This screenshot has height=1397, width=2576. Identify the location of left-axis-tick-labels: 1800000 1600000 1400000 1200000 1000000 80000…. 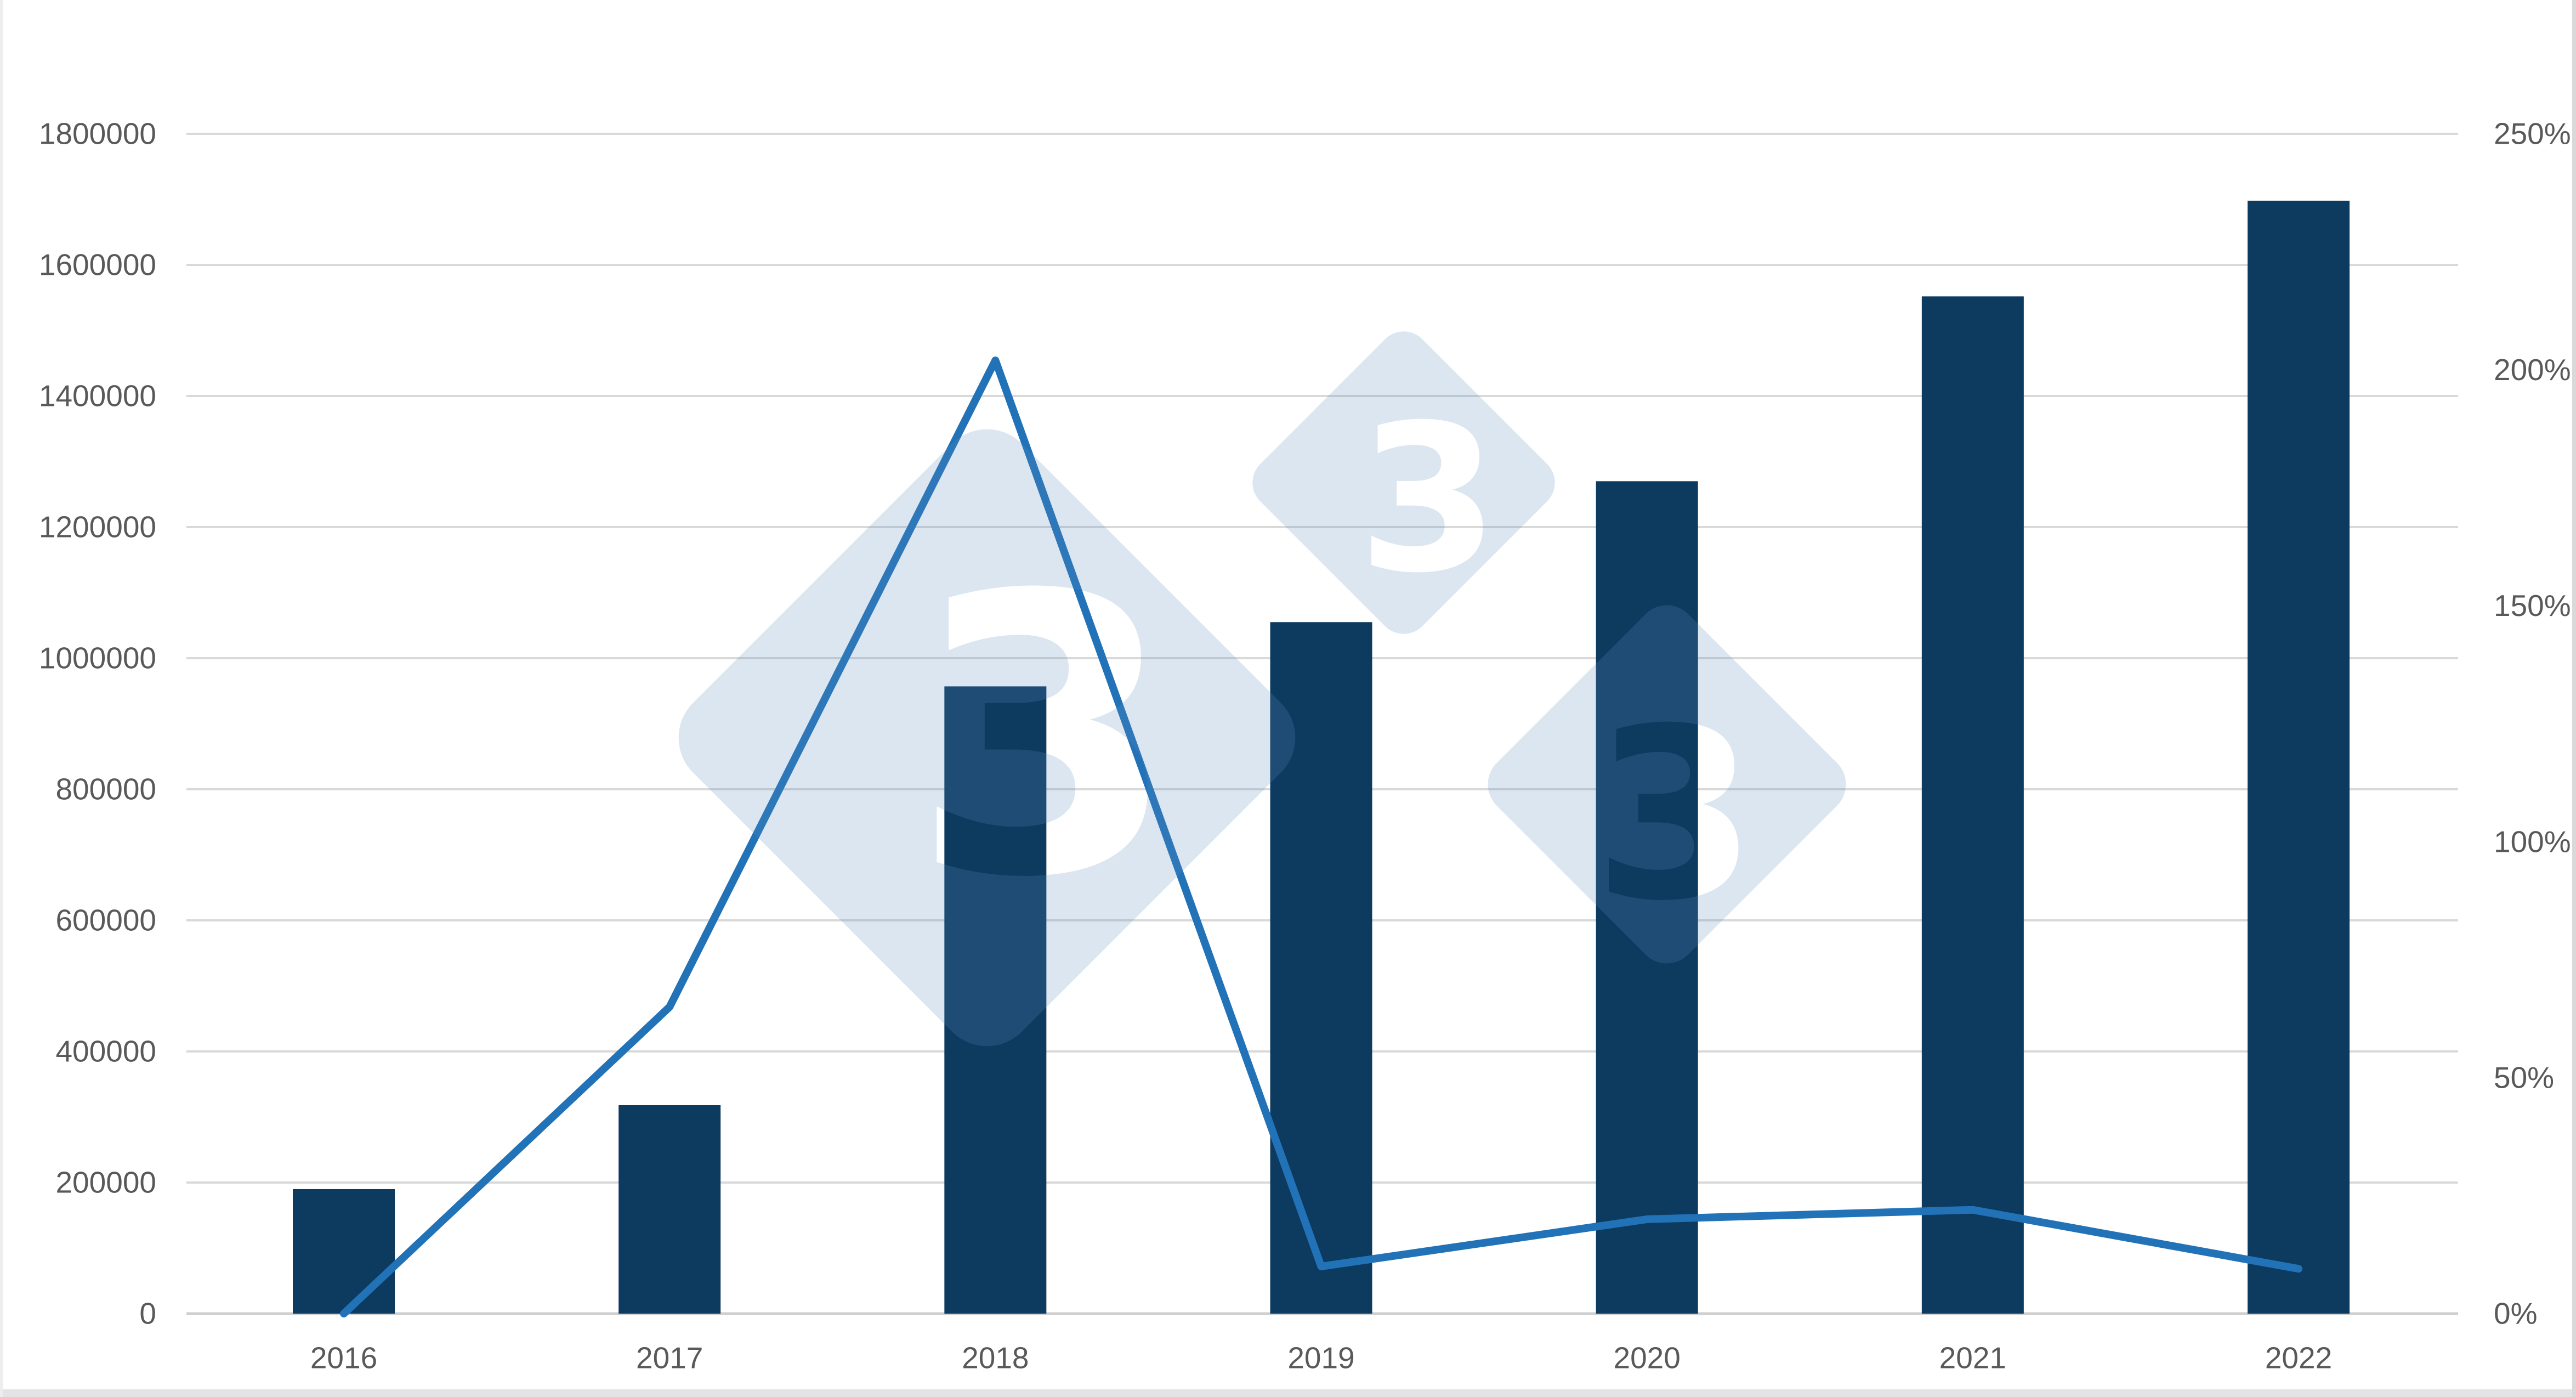
(98, 724).